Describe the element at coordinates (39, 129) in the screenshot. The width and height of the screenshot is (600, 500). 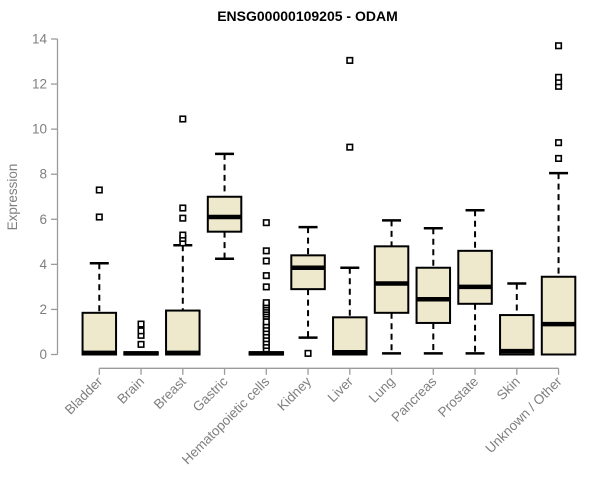
I see `y-tick-label: 10` at that location.